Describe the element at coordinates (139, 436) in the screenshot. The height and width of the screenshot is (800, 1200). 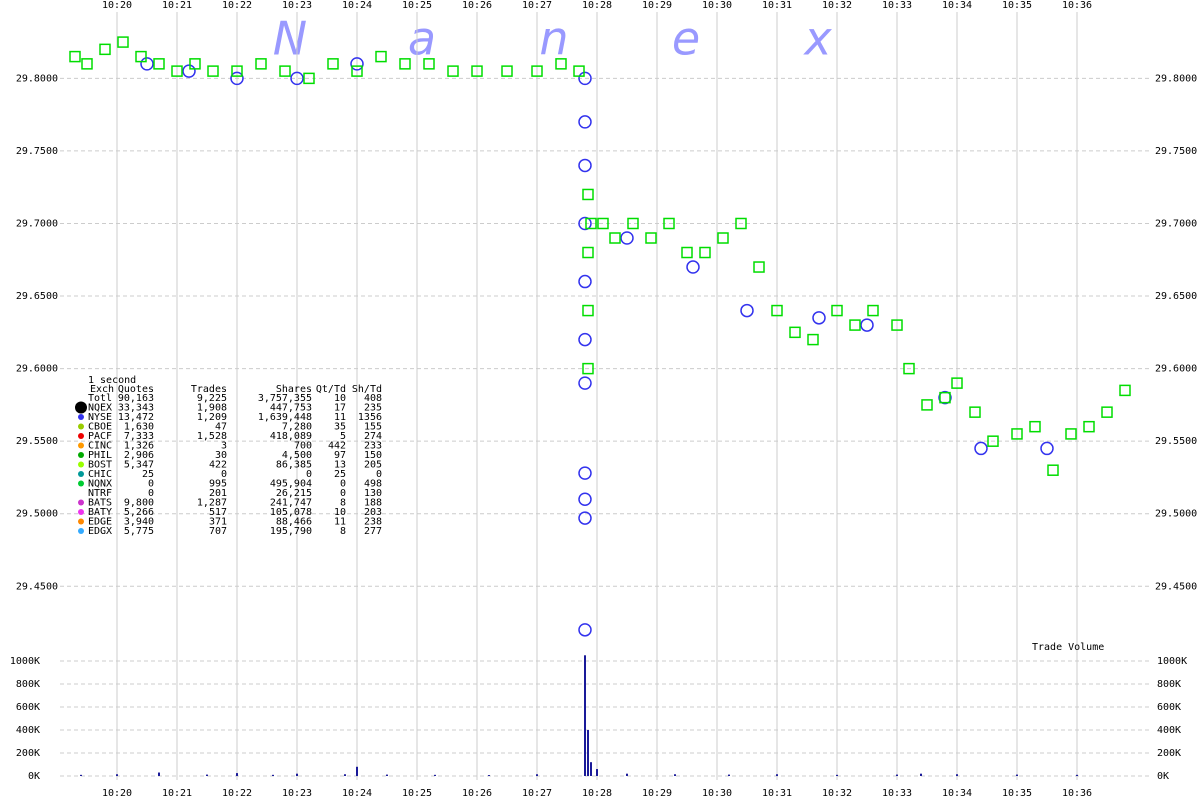
I see `stats-cell: 7,333` at that location.